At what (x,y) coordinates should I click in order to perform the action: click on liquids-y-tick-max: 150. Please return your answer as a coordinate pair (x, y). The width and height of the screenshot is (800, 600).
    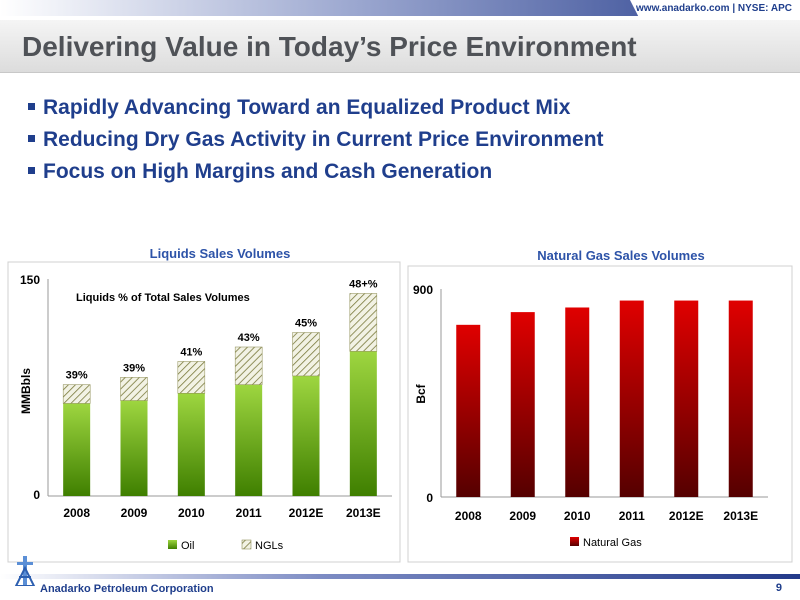
    Looking at the image, I should click on (30, 280).